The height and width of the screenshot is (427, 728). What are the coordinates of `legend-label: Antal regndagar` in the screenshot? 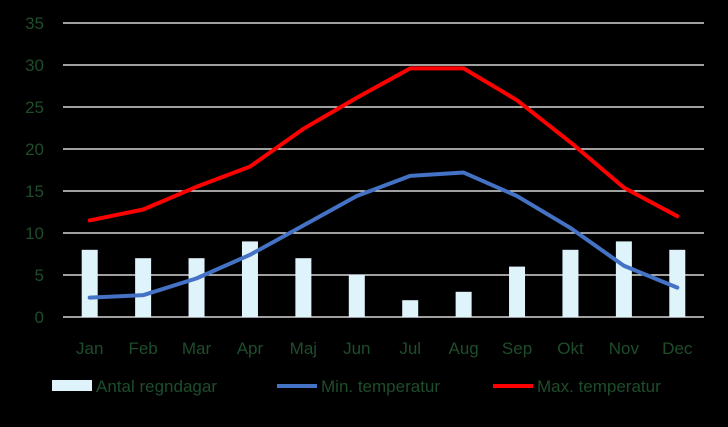 It's located at (156, 386).